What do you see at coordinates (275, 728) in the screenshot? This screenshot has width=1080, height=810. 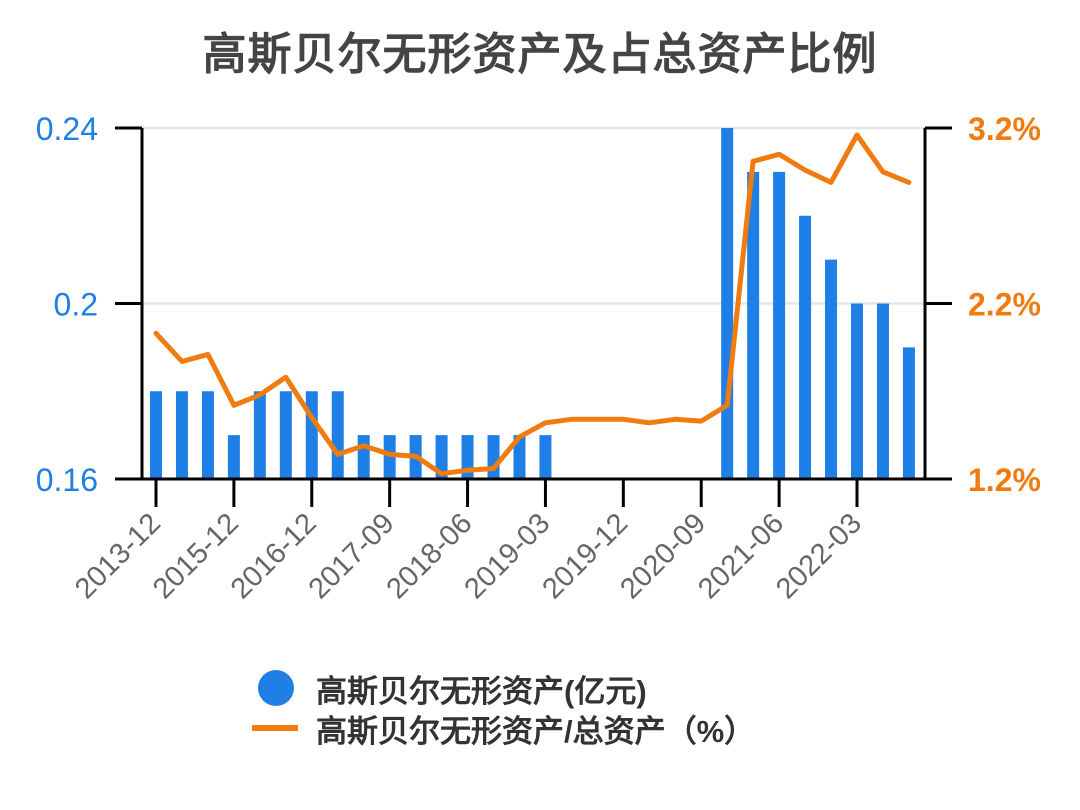 I see `line-marker-icon` at bounding box center [275, 728].